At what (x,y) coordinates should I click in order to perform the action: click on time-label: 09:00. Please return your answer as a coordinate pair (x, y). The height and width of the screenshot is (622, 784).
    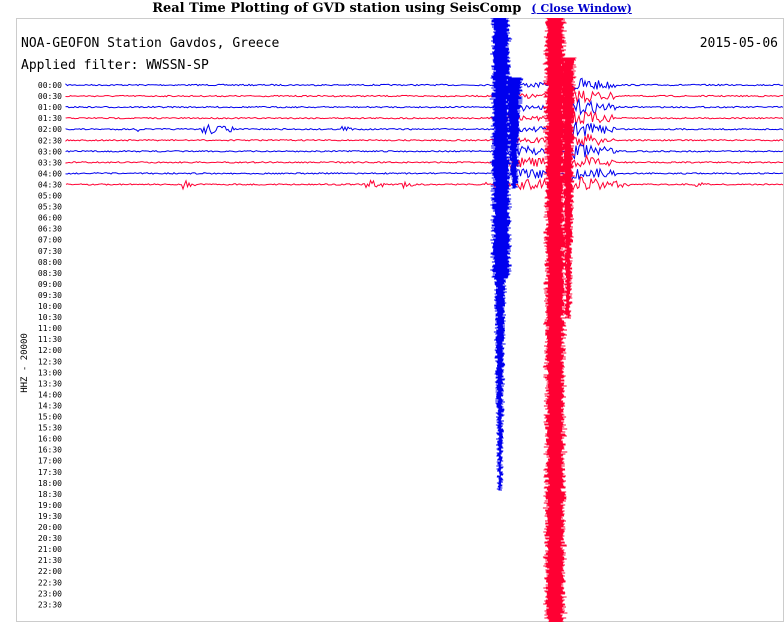
    Looking at the image, I should click on (50, 284).